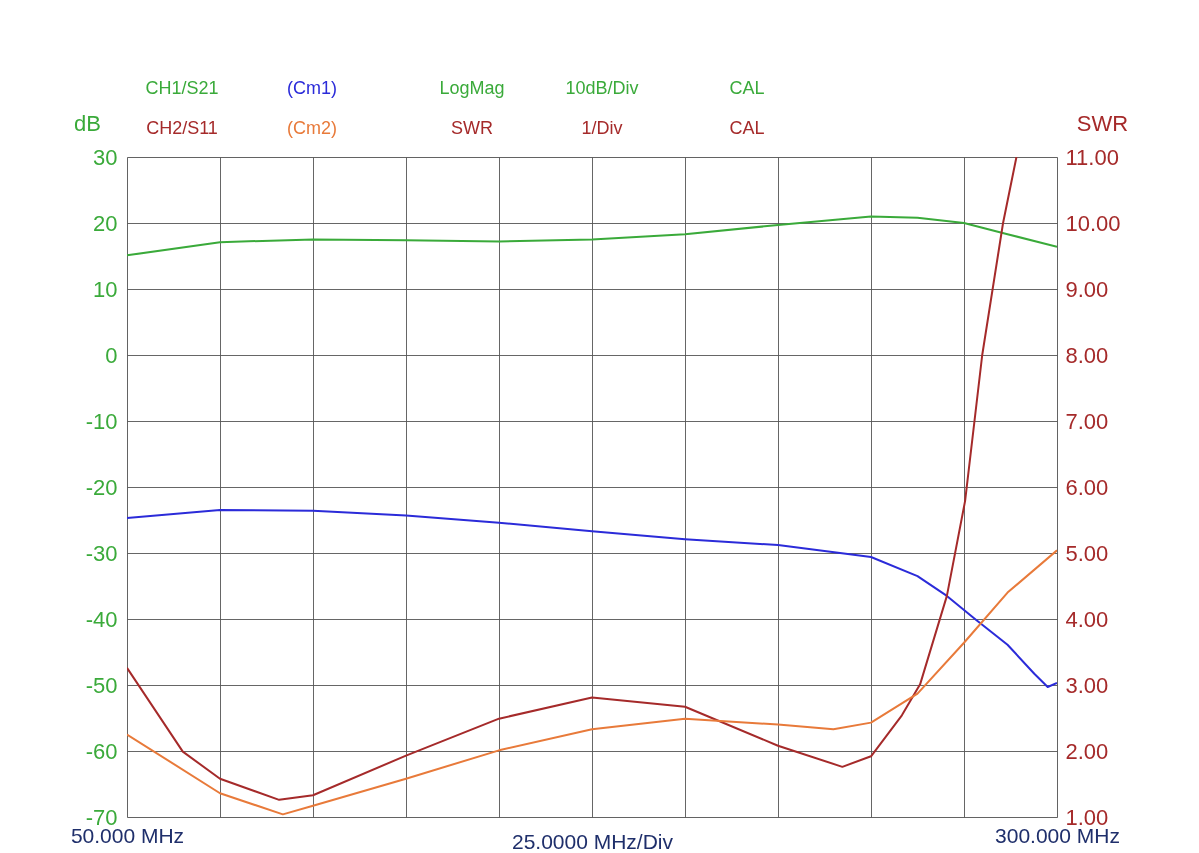  I want to click on y-axis-title: dB, so click(87, 123).